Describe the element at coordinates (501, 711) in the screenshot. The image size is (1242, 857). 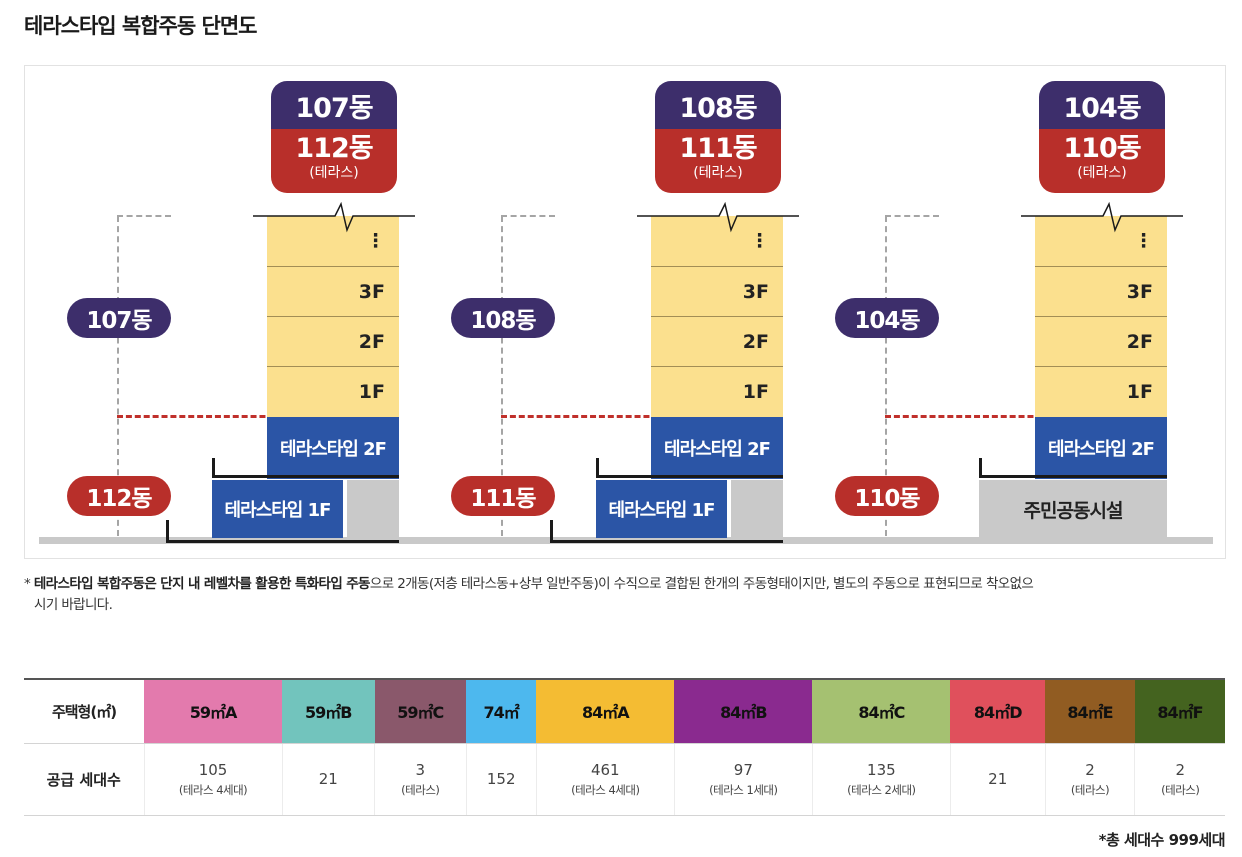
I see `unit-type-cell: 74㎡` at that location.